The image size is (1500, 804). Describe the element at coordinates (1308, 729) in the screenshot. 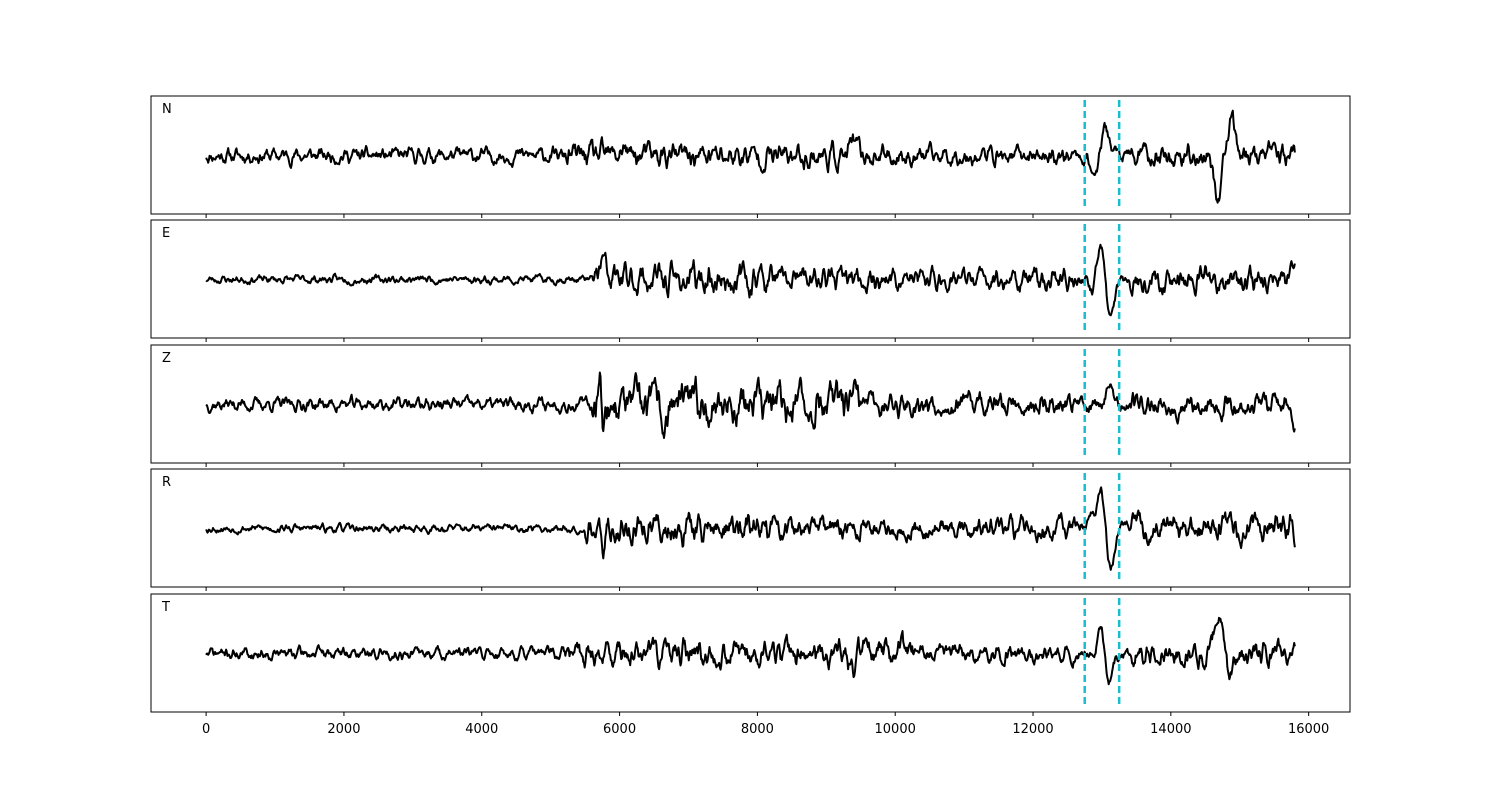

I see `x-tick-label: 16000` at that location.